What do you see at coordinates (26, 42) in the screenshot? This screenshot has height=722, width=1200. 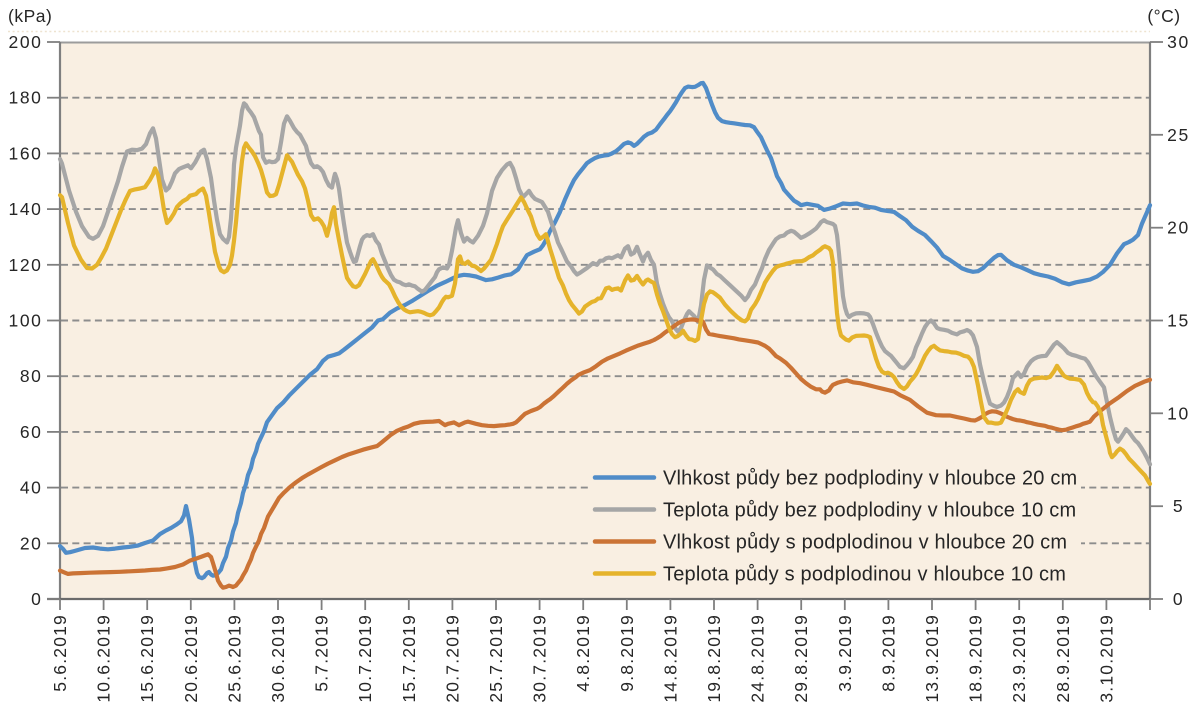 I see `svg-text: 200` at bounding box center [26, 42].